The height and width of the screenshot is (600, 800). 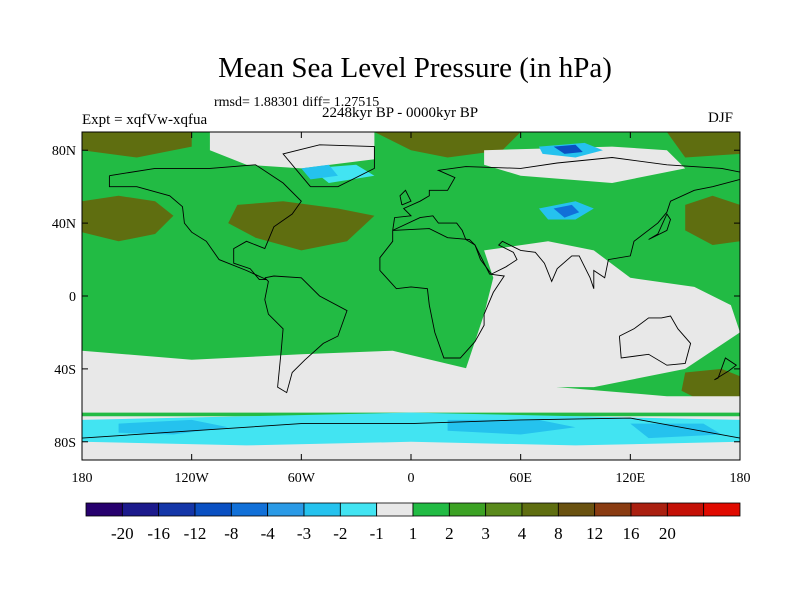 I want to click on x-tick-label: 120E, so click(x=631, y=478).